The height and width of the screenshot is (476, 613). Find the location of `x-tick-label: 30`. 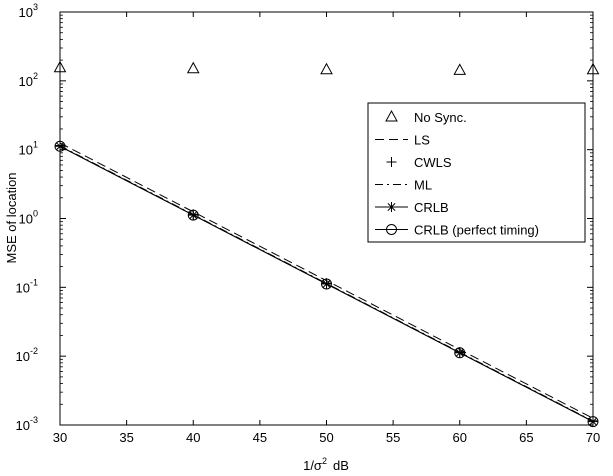

x-tick-label: 30 is located at coordinates (60, 437).